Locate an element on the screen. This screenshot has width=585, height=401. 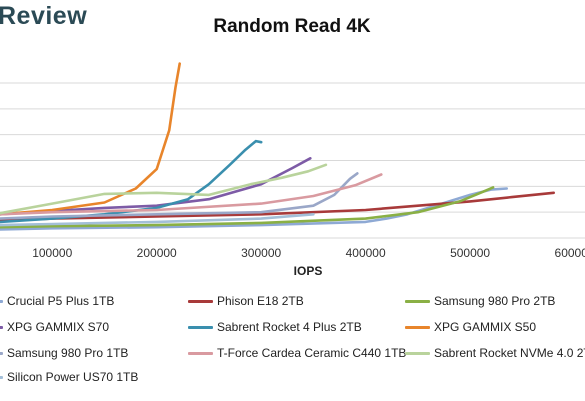
x-tick-label: 600000 is located at coordinates (570, 253).